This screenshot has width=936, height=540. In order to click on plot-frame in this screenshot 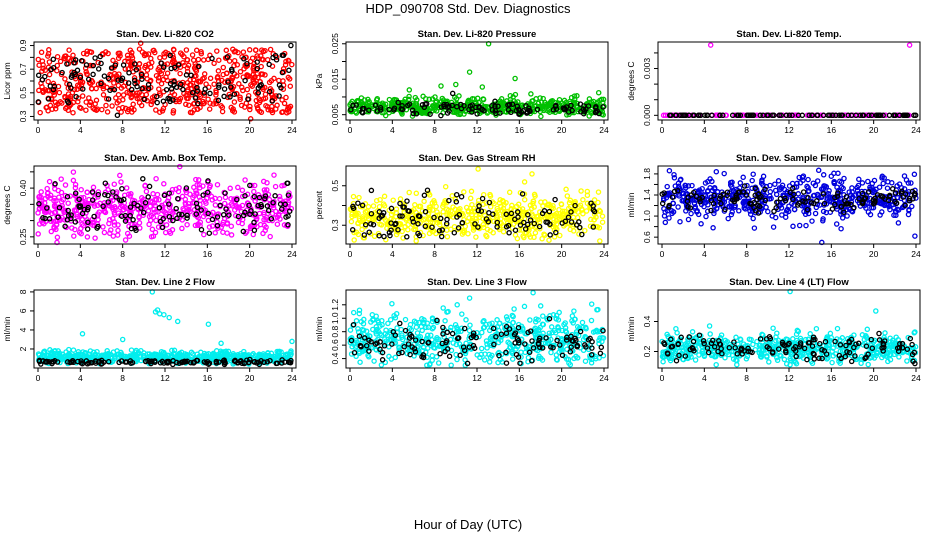, I will do `click(789, 81)`.